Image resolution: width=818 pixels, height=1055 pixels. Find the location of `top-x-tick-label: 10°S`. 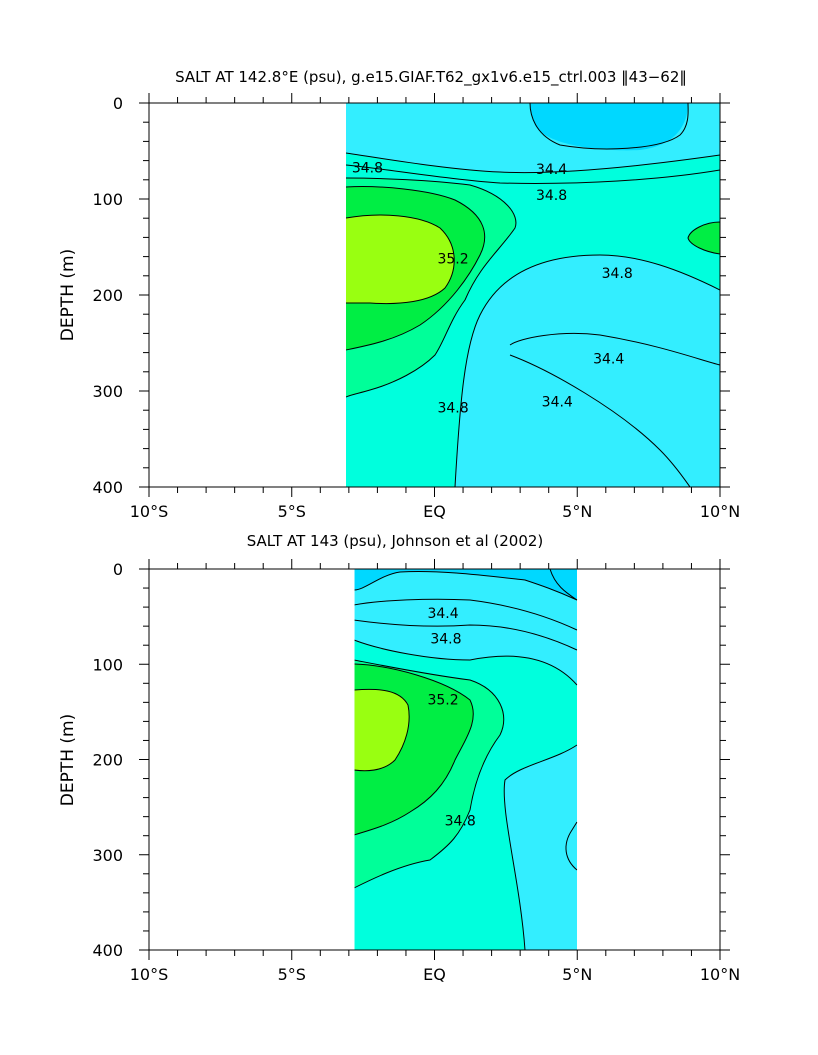

top-x-tick-label: 10°S is located at coordinates (149, 511).